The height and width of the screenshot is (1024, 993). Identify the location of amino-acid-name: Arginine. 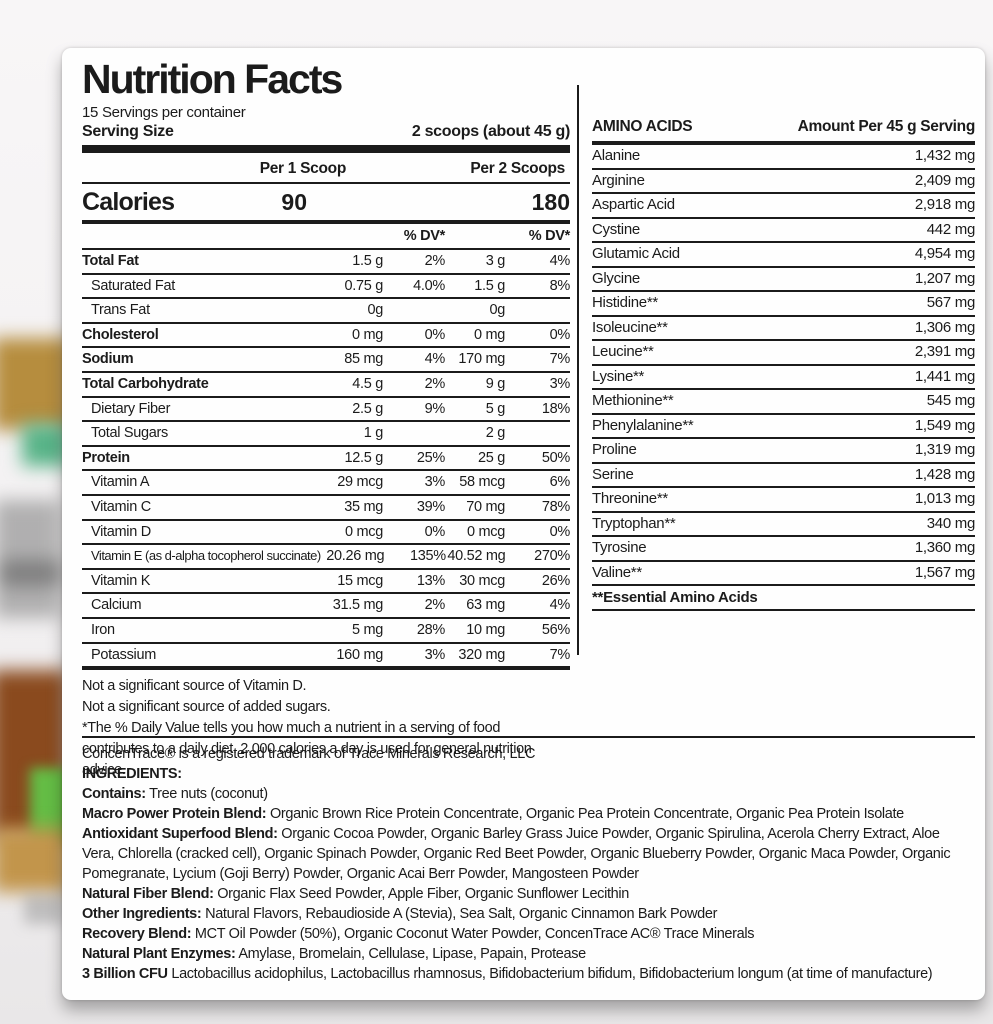
(618, 180).